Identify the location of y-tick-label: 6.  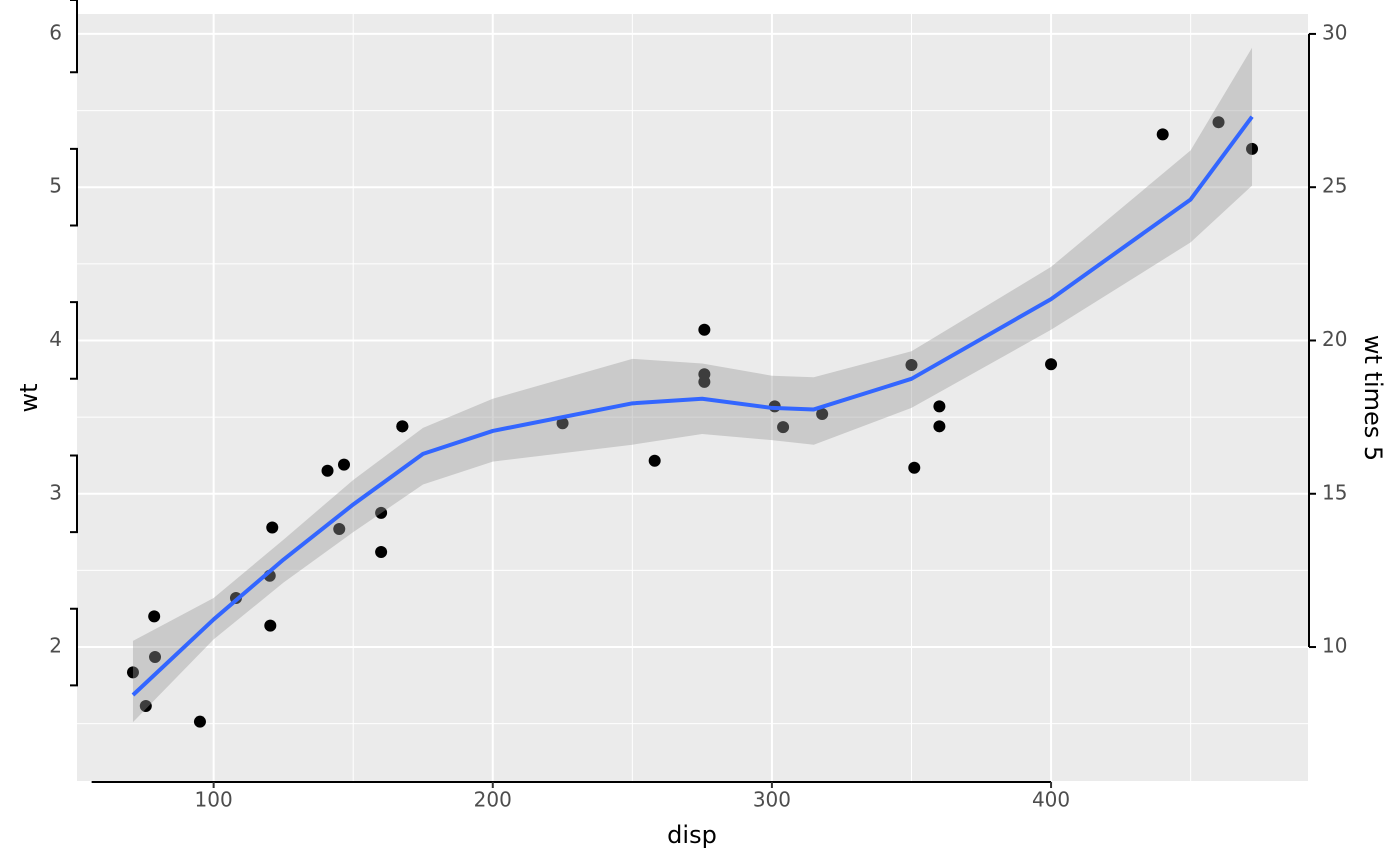
(55, 32).